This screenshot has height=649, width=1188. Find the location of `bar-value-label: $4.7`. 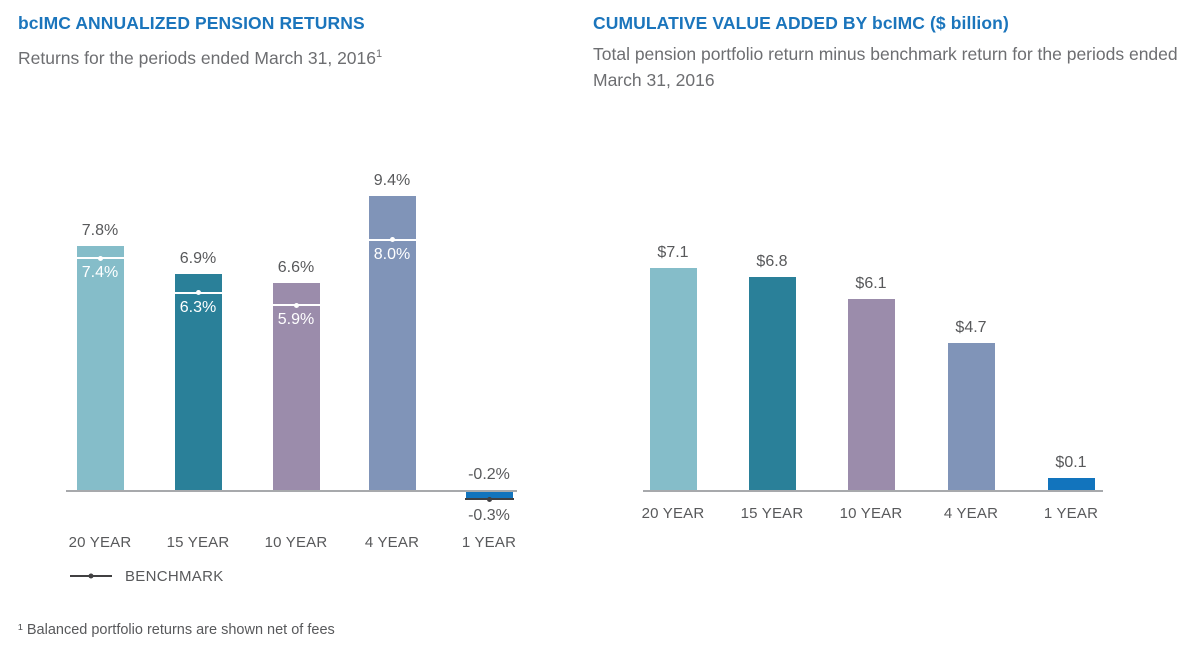

bar-value-label: $4.7 is located at coordinates (971, 327).